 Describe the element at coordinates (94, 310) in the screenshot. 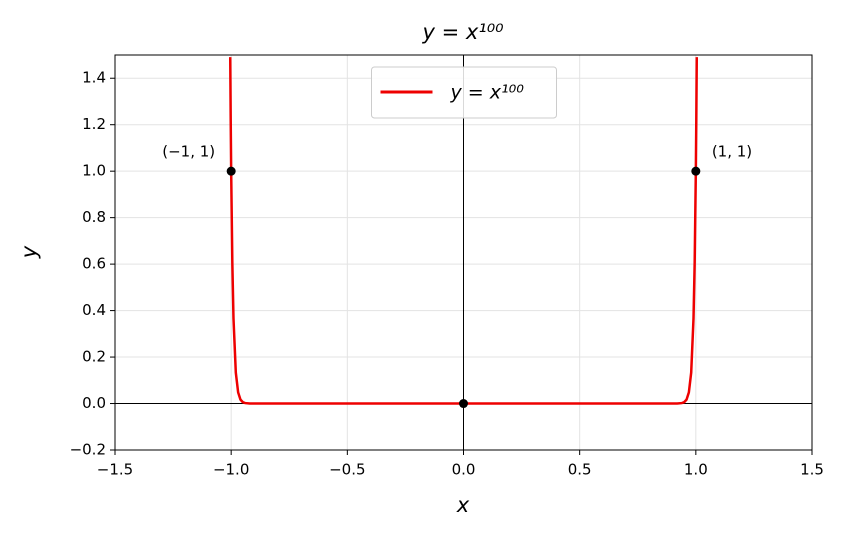

I see `y-tick-label: 0.4` at that location.